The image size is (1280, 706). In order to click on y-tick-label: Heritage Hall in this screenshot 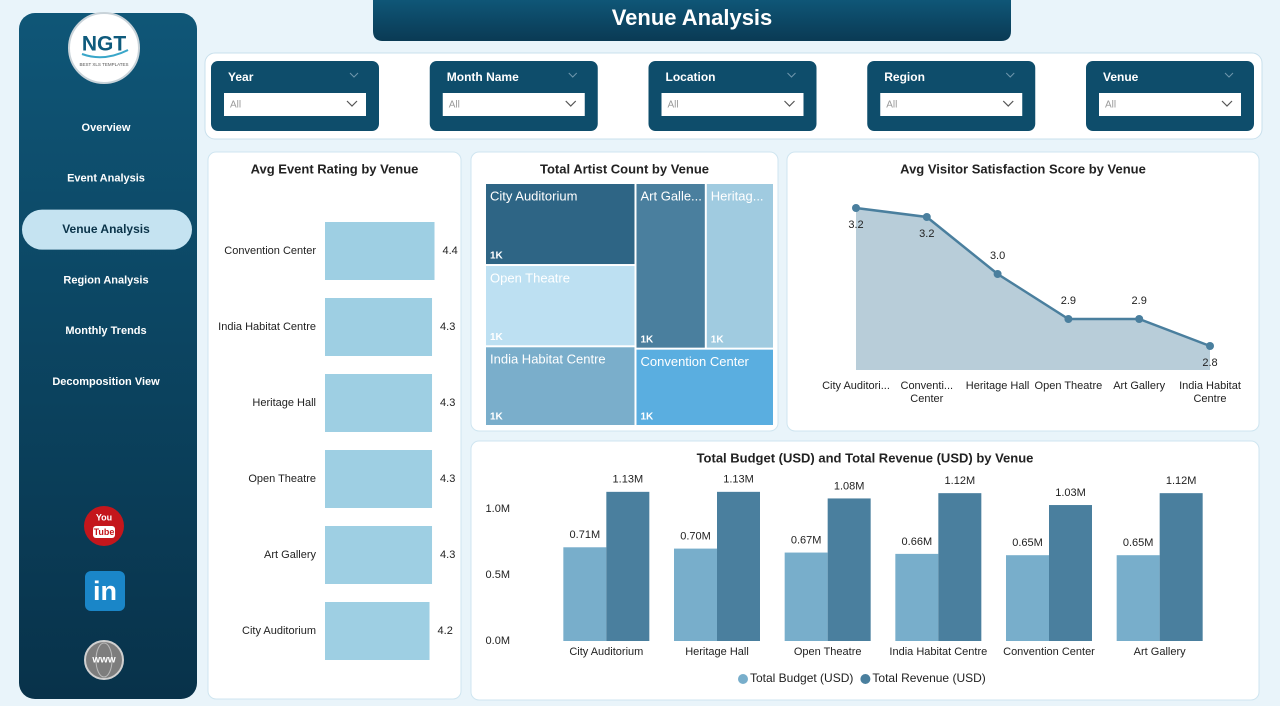, I will do `click(284, 403)`.